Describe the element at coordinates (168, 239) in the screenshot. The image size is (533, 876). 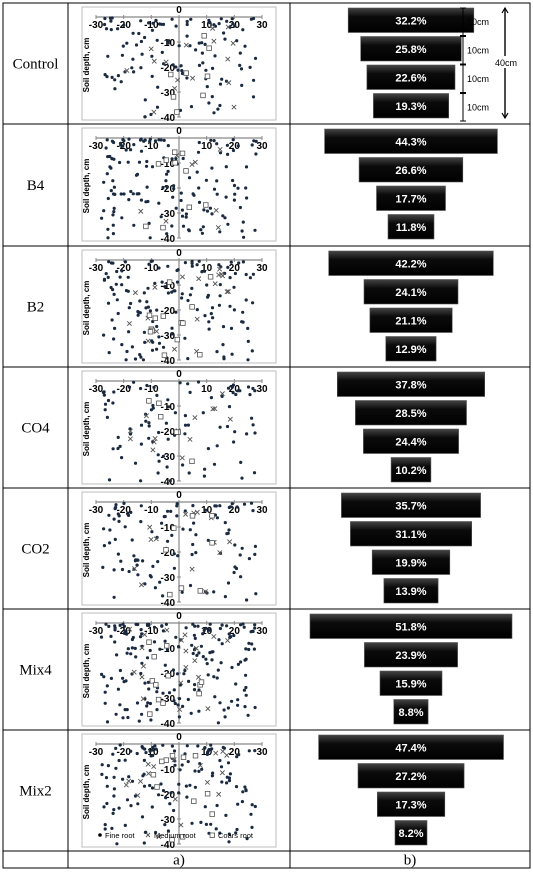
I see `y-tick-label: -40` at that location.